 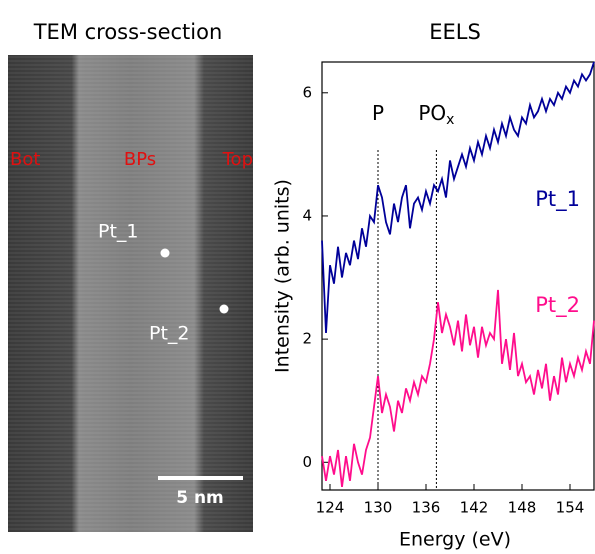 What do you see at coordinates (307, 462) in the screenshot?
I see `y-tick-label: 0` at bounding box center [307, 462].